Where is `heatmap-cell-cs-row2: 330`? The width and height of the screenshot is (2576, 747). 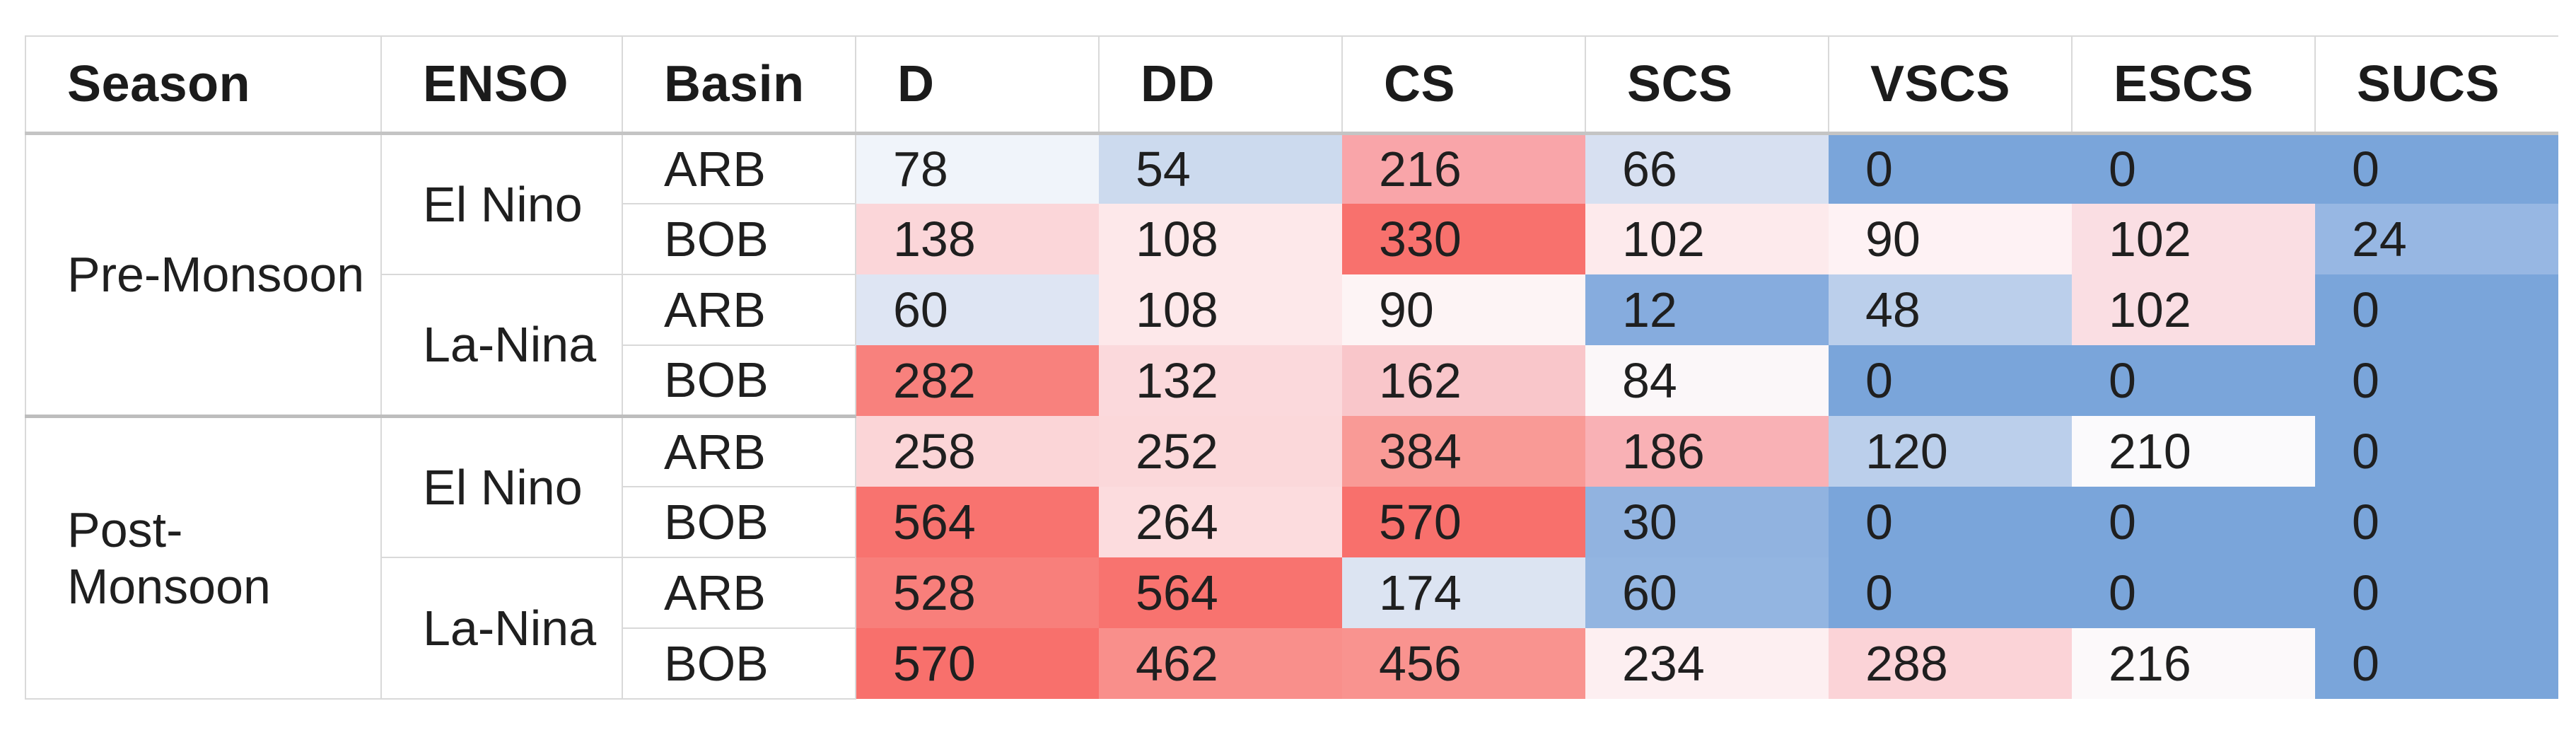 heatmap-cell-cs-row2: 330 is located at coordinates (1463, 239).